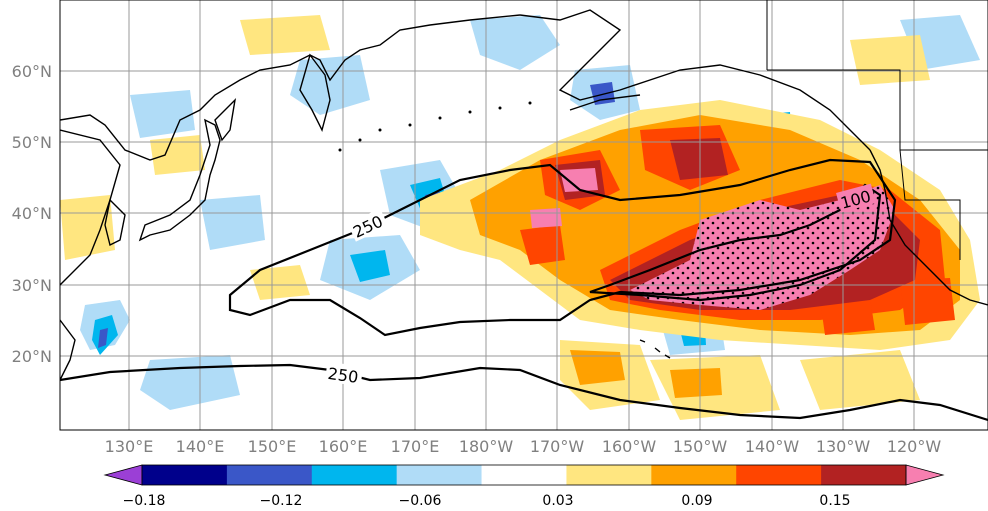  Describe the element at coordinates (144, 501) in the screenshot. I see `colorbar-tick-label: −0.18` at that location.